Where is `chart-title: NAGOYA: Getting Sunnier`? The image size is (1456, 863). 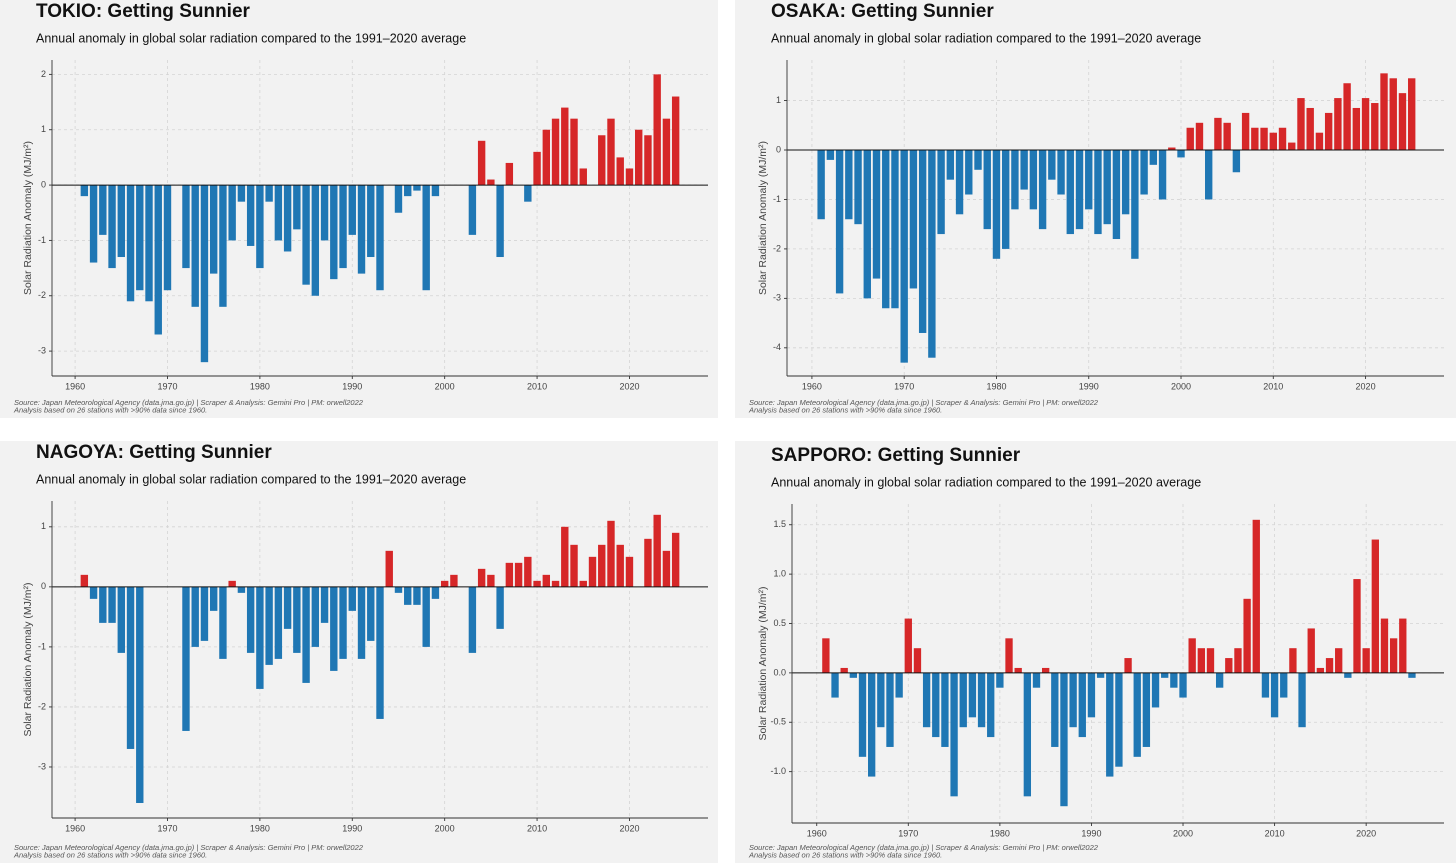
chart-title: NAGOYA: Getting Sunnier is located at coordinates (154, 452).